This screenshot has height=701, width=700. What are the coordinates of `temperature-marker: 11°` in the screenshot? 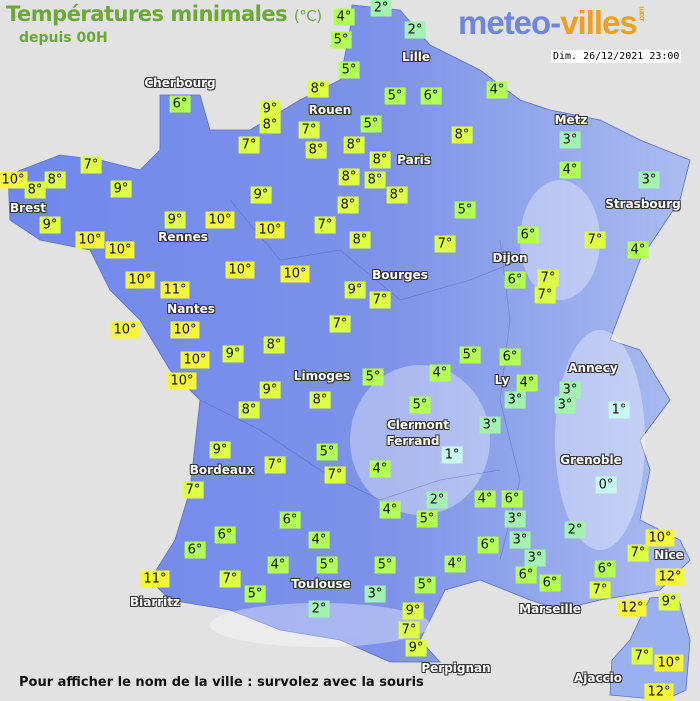 It's located at (175, 290).